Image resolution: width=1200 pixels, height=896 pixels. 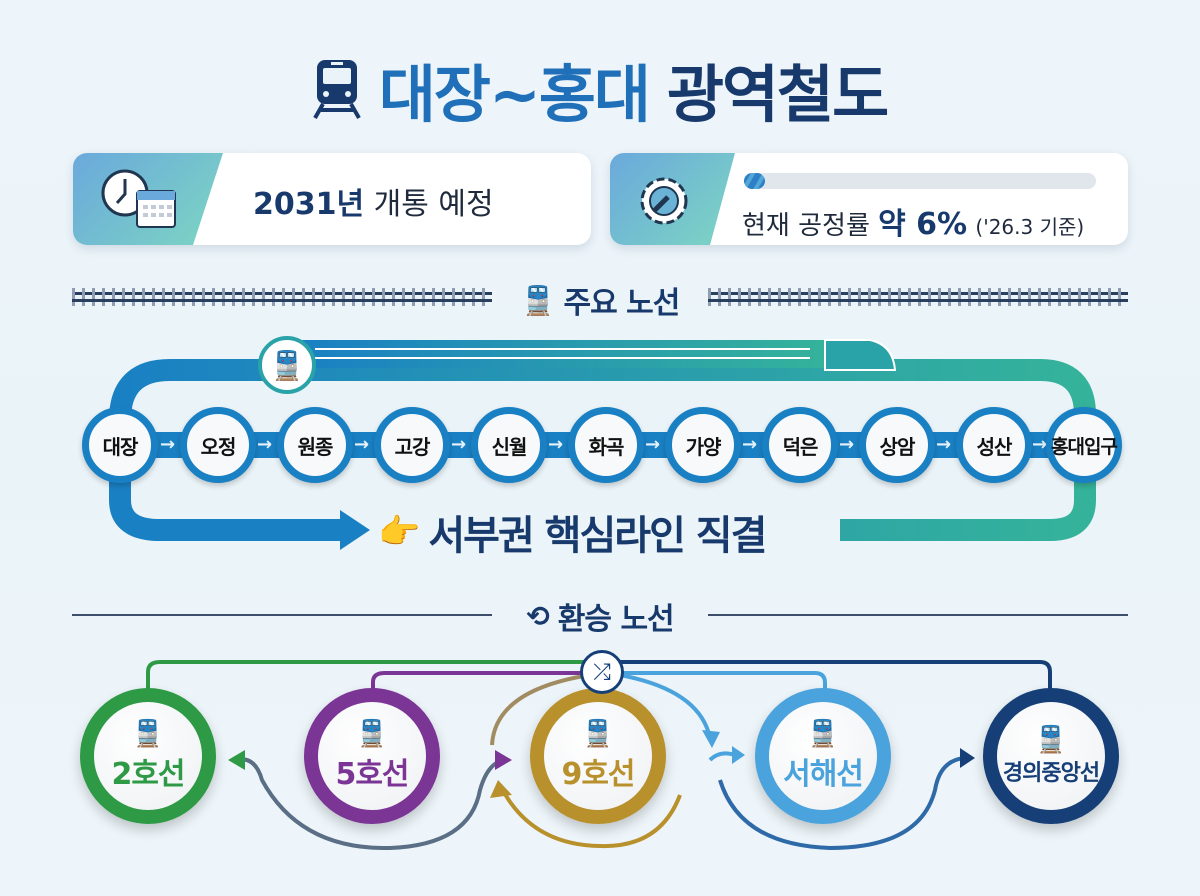 What do you see at coordinates (777, 94) in the screenshot?
I see `title-type: 광역철도` at bounding box center [777, 94].